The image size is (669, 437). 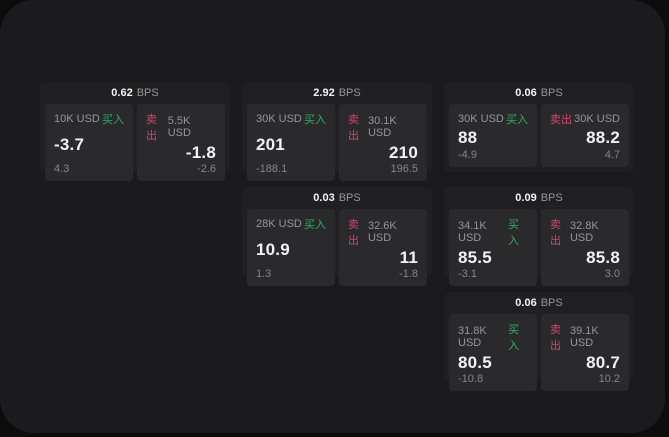 I want to click on sell-price: 88.2, so click(x=603, y=137).